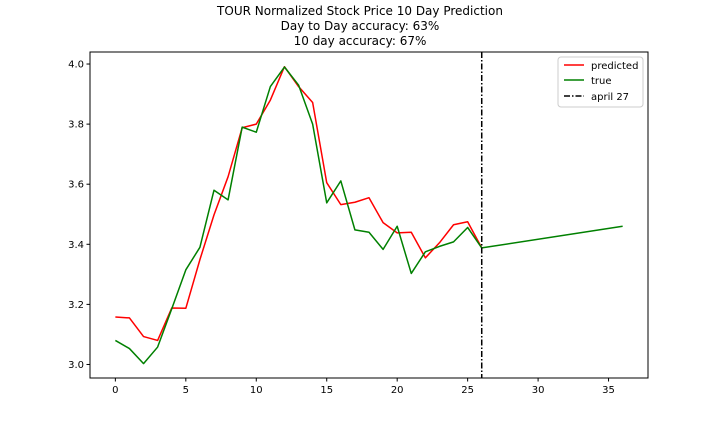 The image size is (720, 432). I want to click on legend-label-april-27: april 27, so click(610, 97).